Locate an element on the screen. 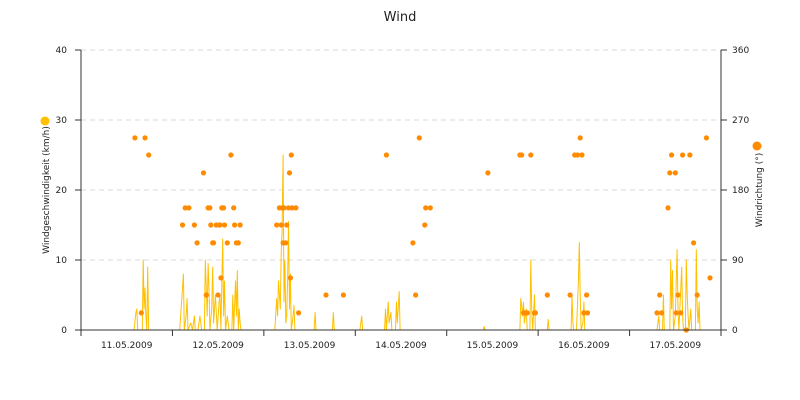  x-tick-label: 12.05.2009 is located at coordinates (218, 346).